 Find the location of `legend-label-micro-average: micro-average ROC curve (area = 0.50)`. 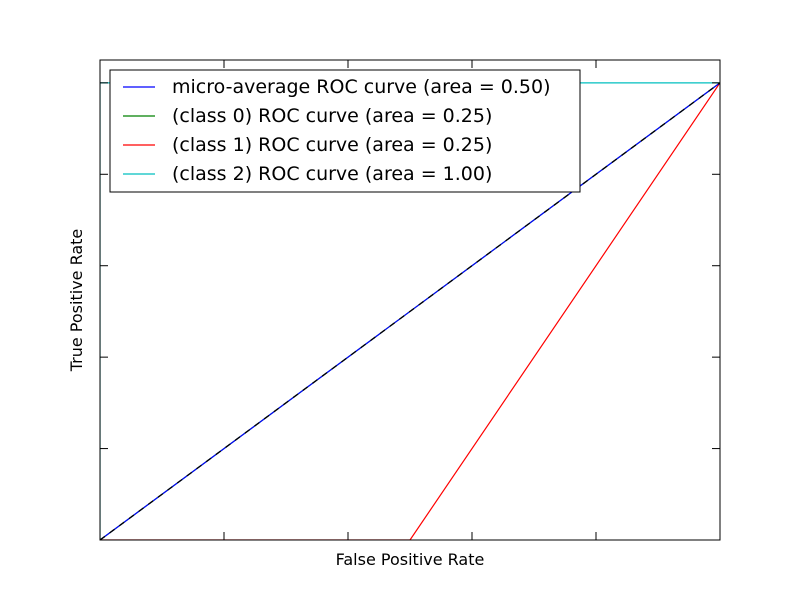

legend-label-micro-average: micro-average ROC curve (area = 0.50) is located at coordinates (361, 87).